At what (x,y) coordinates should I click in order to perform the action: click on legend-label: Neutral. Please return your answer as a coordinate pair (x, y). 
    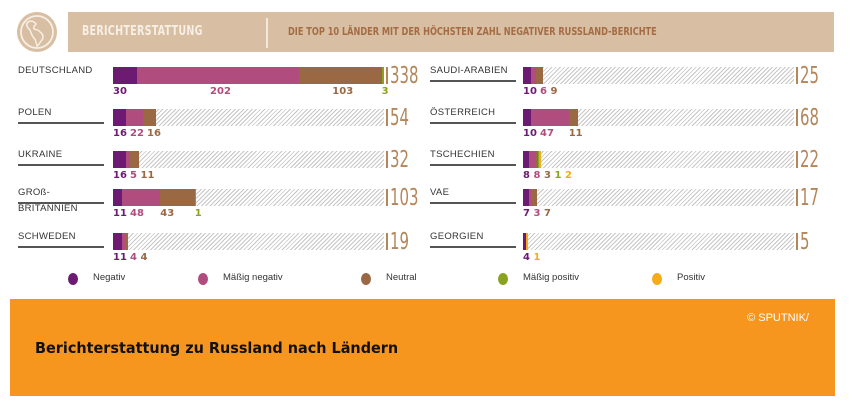
    Looking at the image, I should click on (401, 277).